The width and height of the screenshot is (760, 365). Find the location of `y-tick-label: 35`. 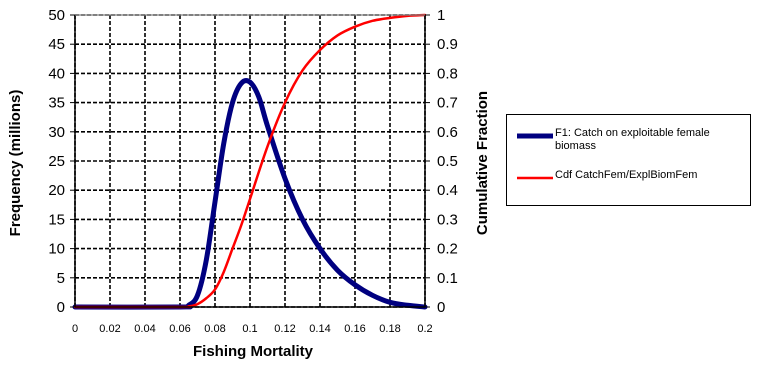

y-tick-label: 35 is located at coordinates (56, 103).